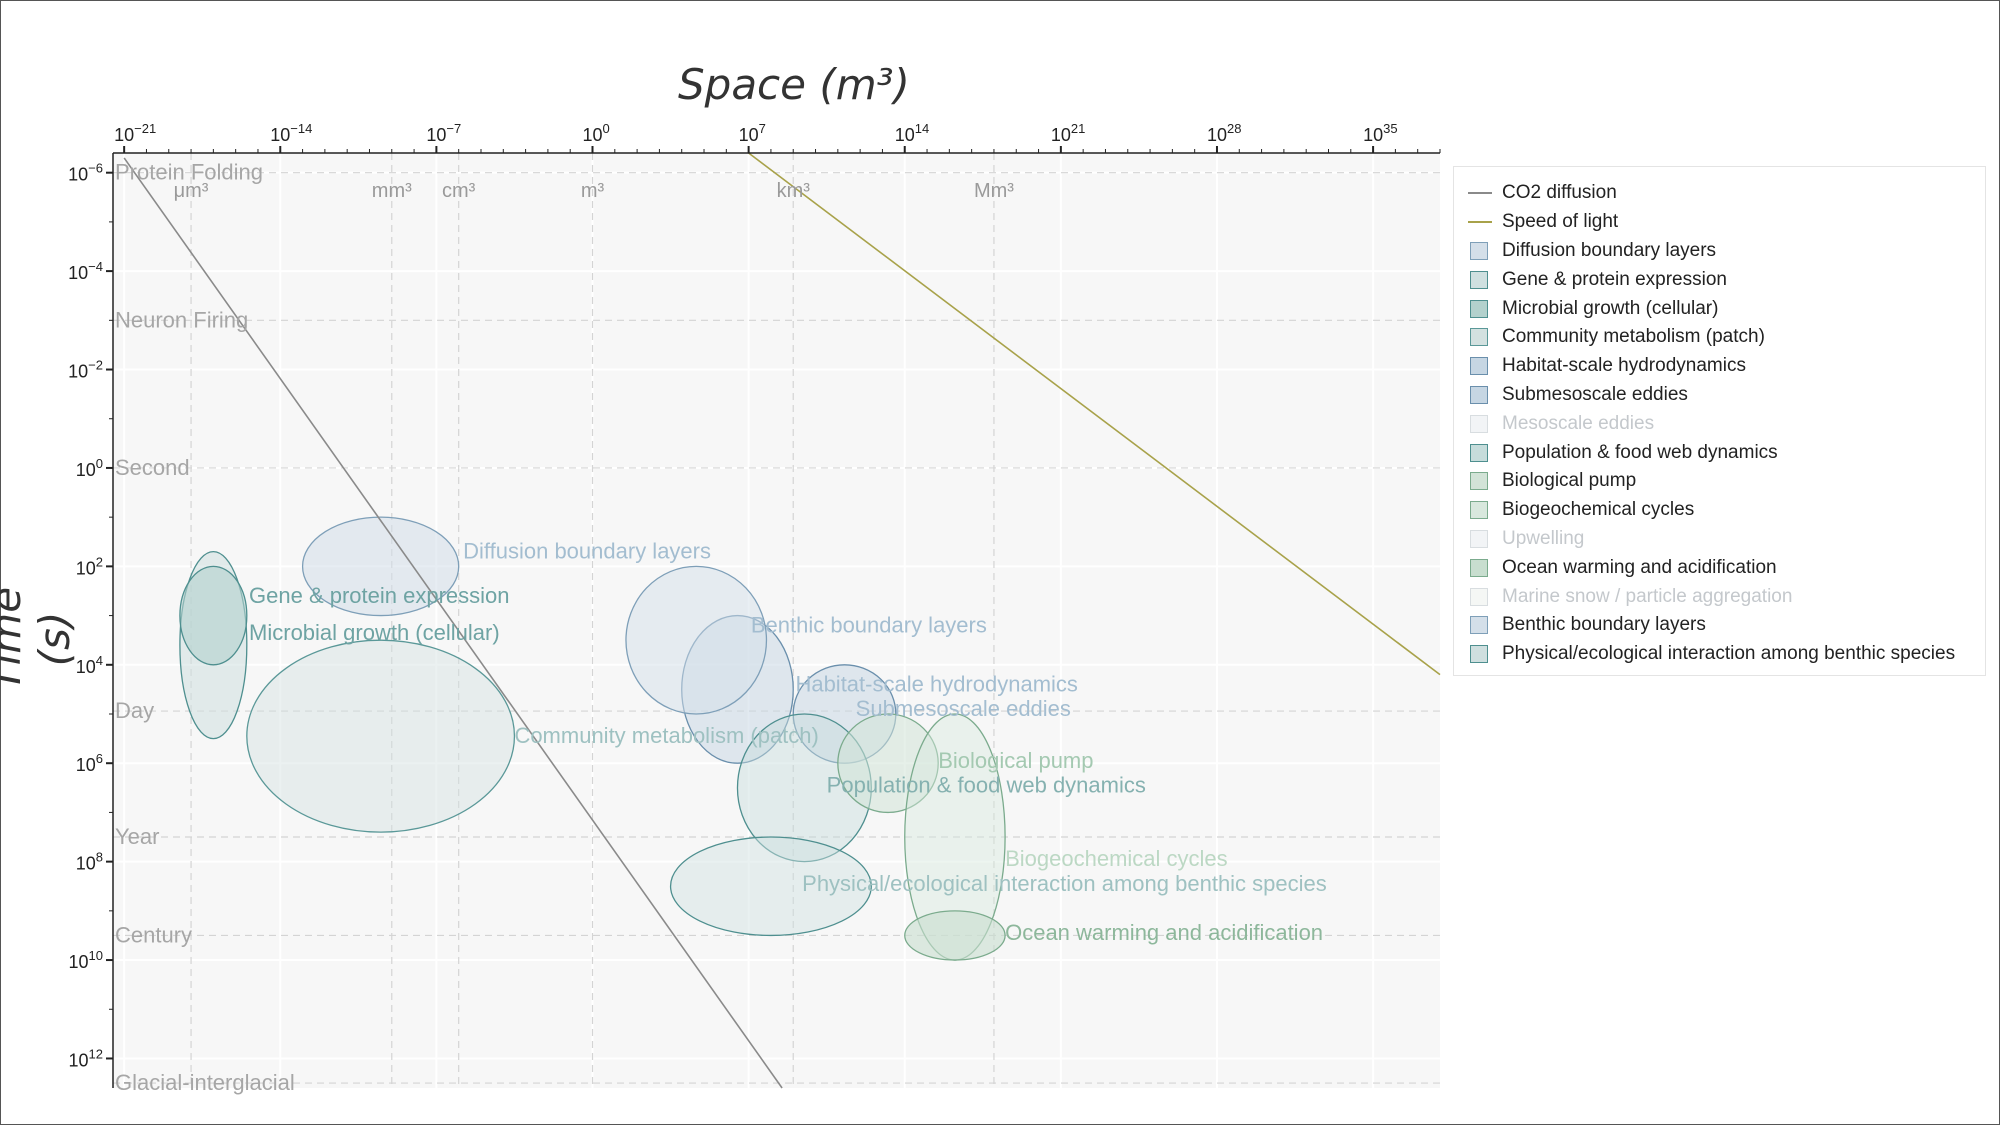 Image resolution: width=2000 pixels, height=1125 pixels. I want to click on legend-label: Marine snow / particle aggregation, so click(1647, 596).